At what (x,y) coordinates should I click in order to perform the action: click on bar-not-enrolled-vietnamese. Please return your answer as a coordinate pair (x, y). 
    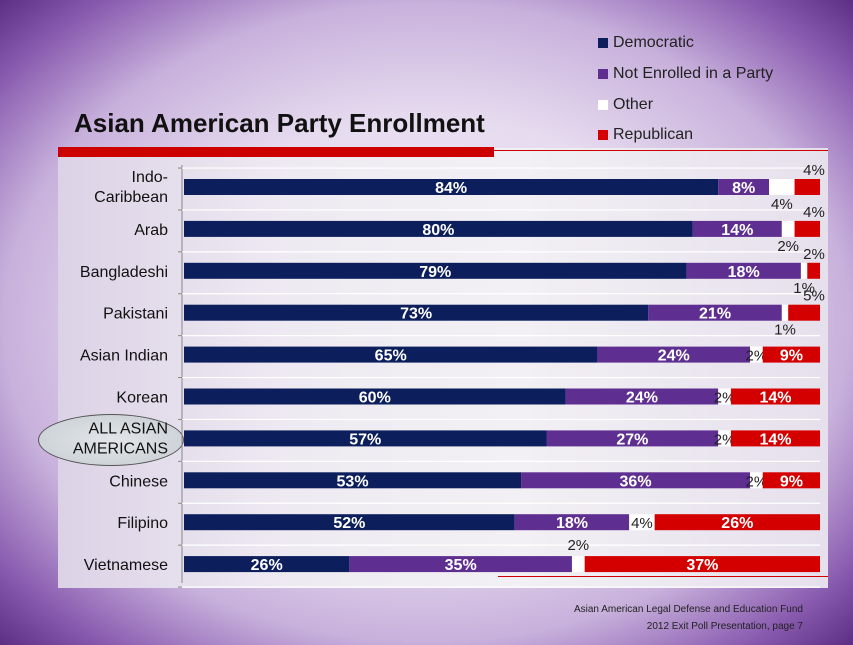
    Looking at the image, I should click on (460, 564).